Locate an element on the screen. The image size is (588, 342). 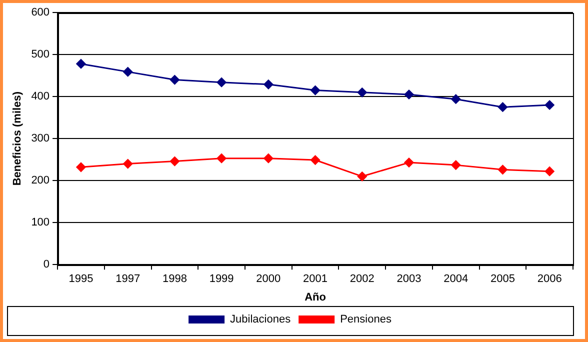
x-axis-title: Año is located at coordinates (315, 297).